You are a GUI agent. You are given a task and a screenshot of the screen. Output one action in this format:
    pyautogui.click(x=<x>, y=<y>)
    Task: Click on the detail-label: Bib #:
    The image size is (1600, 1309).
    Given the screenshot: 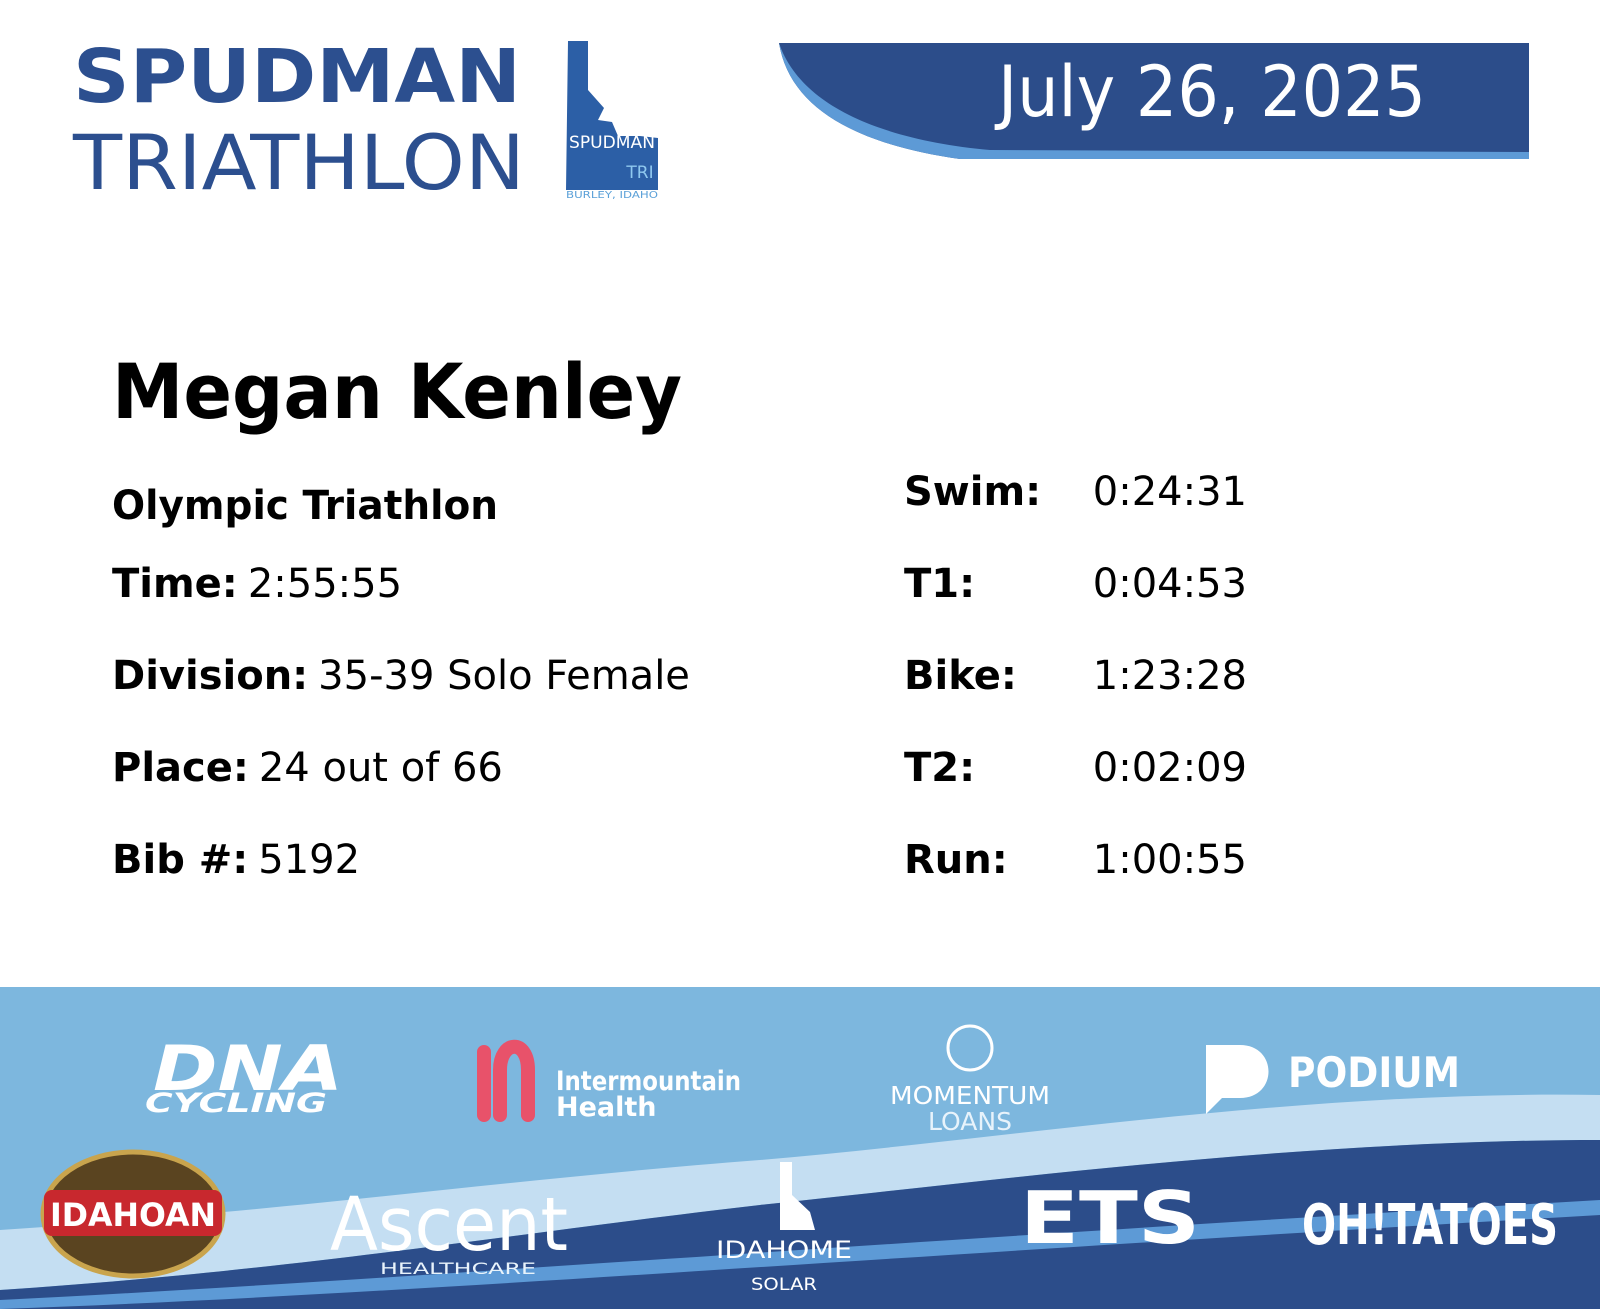 What is the action you would take?
    pyautogui.click(x=180, y=860)
    